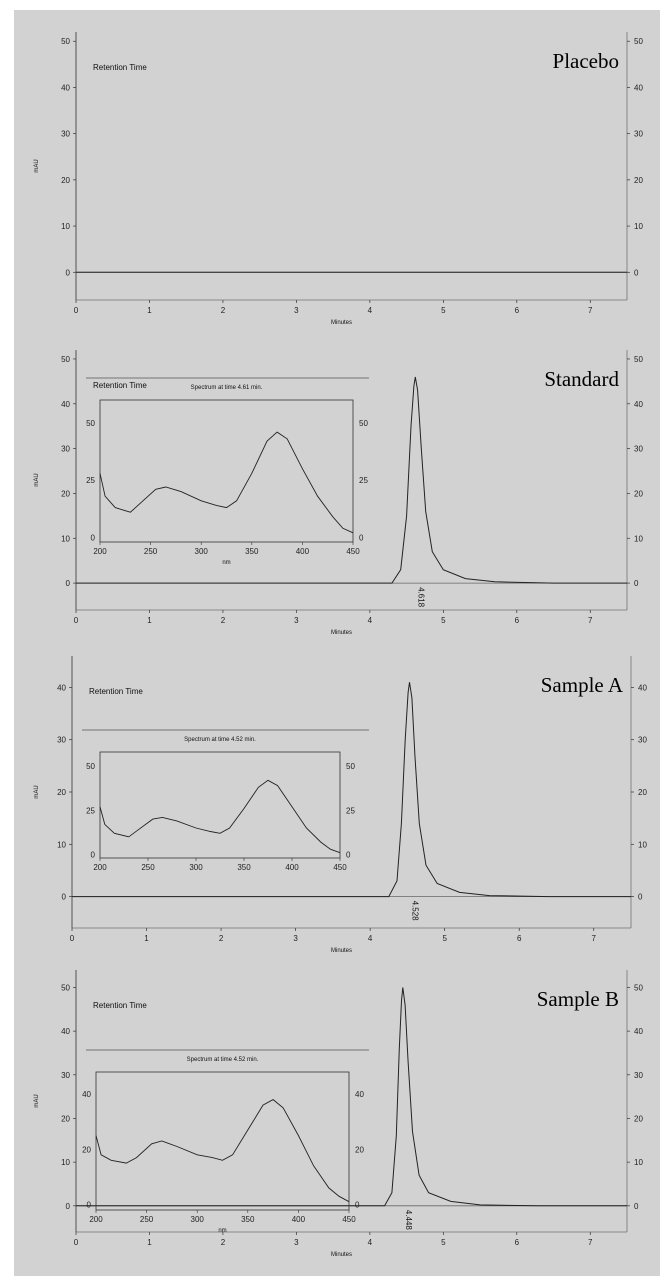 Image resolution: width=667 pixels, height=1282 pixels. What do you see at coordinates (227, 388) in the screenshot?
I see `inset-title: Spectrum at time 4.61 min.` at bounding box center [227, 388].